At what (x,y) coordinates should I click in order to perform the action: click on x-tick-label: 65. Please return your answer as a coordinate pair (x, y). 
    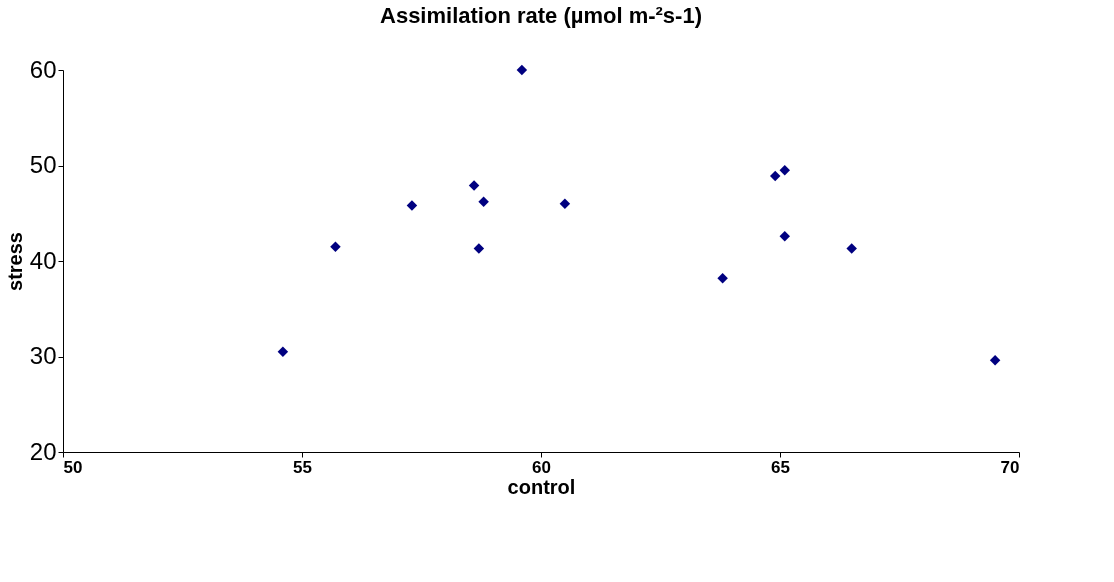
    Looking at the image, I should click on (780, 467).